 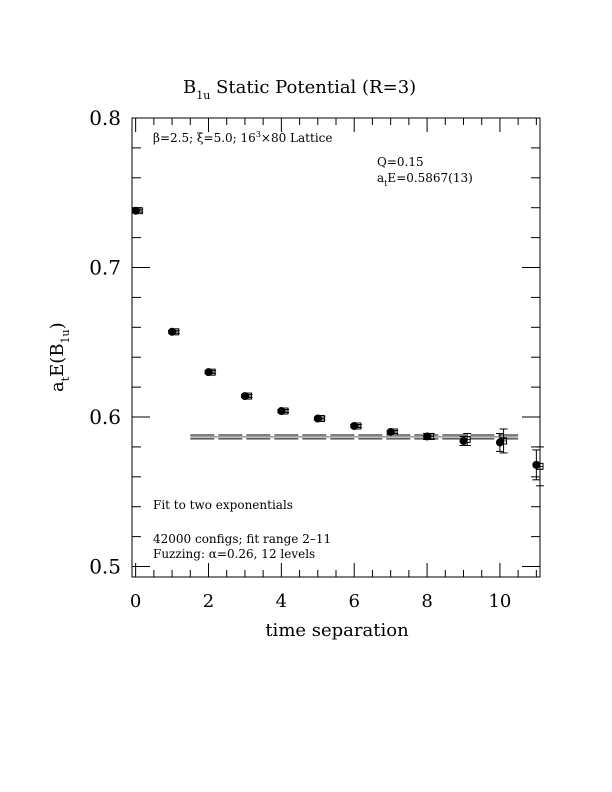 I want to click on x-tick-label: 2, so click(x=208, y=601).